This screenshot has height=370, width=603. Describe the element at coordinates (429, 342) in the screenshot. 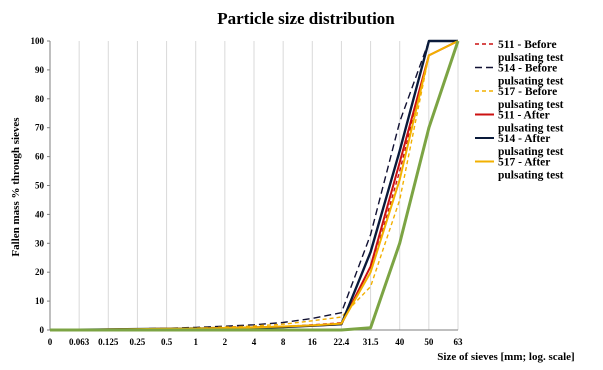

I see `x-tick-label: 50` at that location.